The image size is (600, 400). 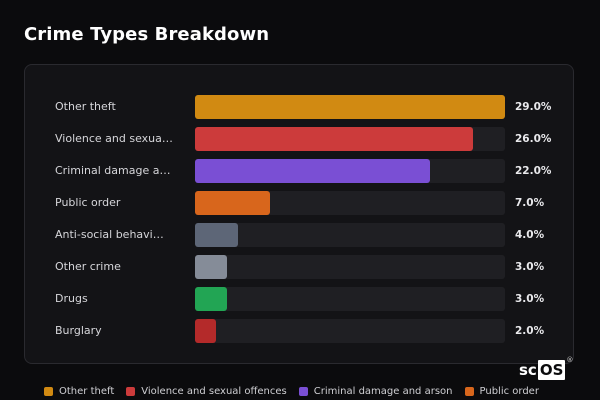 I want to click on category-label: Other crime, so click(x=88, y=266).